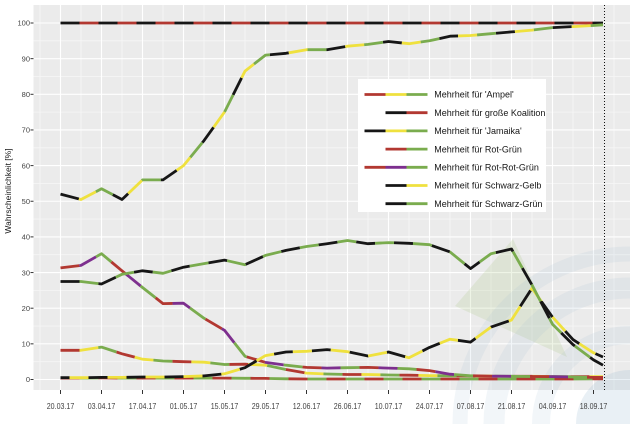 The width and height of the screenshot is (630, 424). Describe the element at coordinates (266, 406) in the screenshot. I see `svg-text: 29.05.17` at that location.